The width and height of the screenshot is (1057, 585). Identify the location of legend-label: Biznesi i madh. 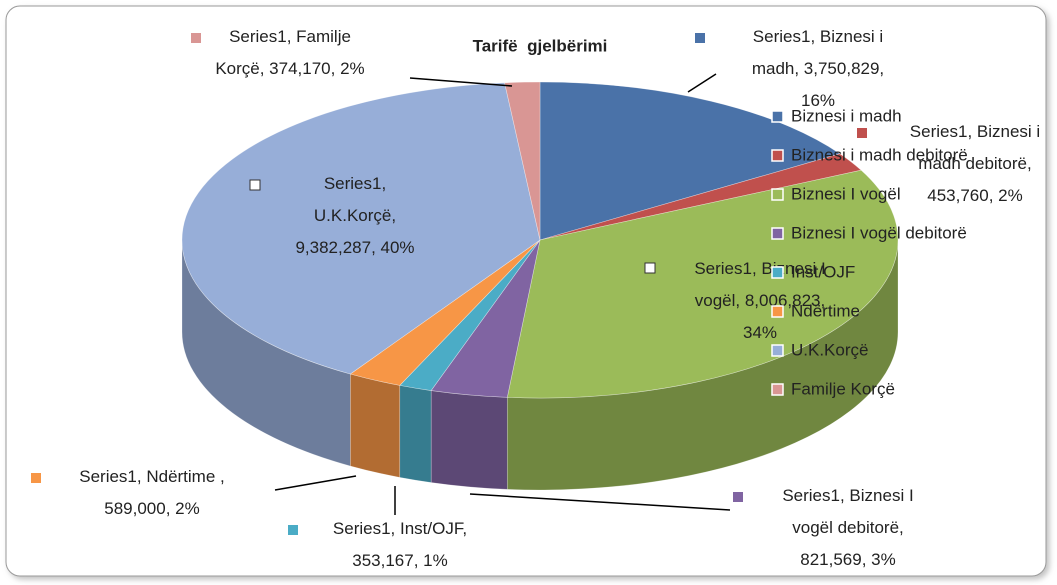
(846, 115).